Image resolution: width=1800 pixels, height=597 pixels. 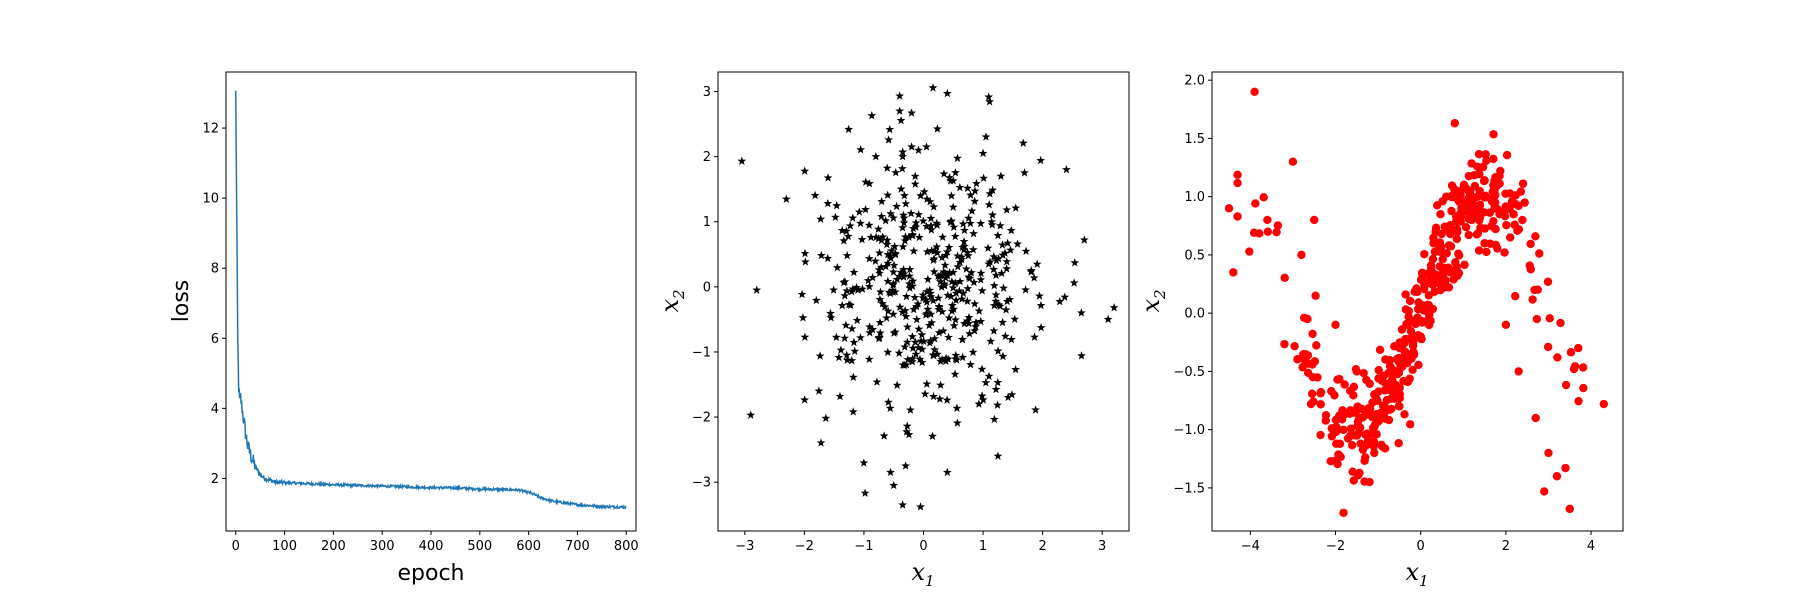 I want to click on gaussian-scatter-y-ticks: −3 −2 −1 0 1 2 3, so click(x=705, y=288).